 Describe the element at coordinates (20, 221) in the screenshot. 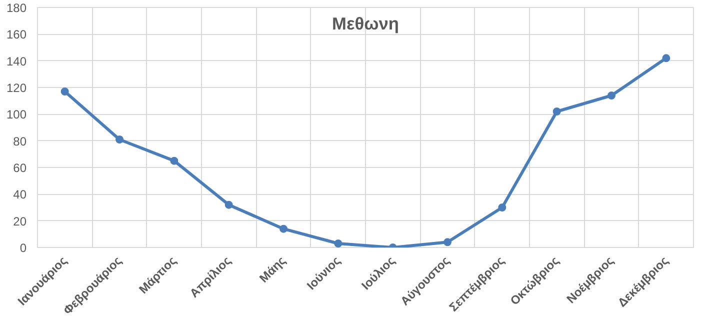

I see `y-tick-label: 20` at that location.